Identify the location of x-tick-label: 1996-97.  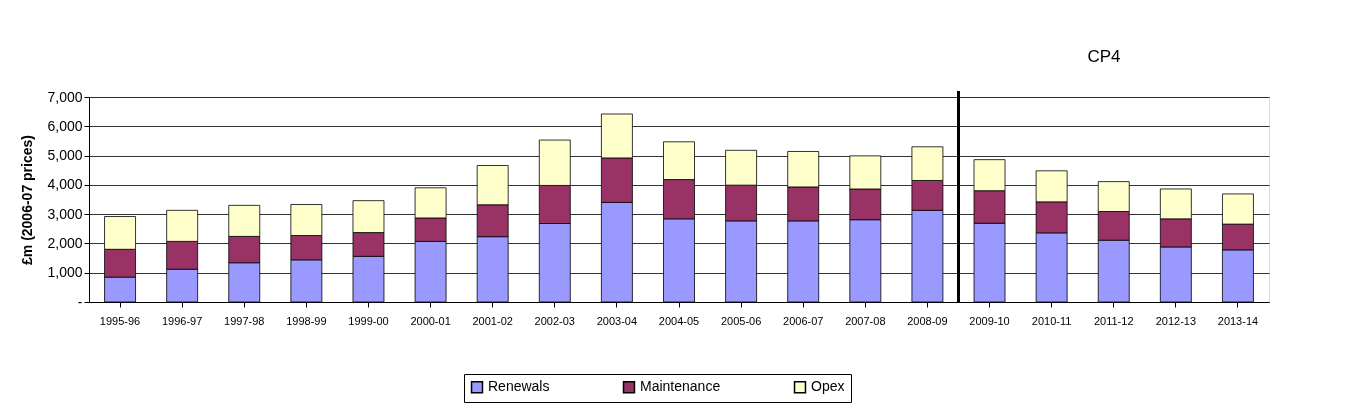
(182, 320).